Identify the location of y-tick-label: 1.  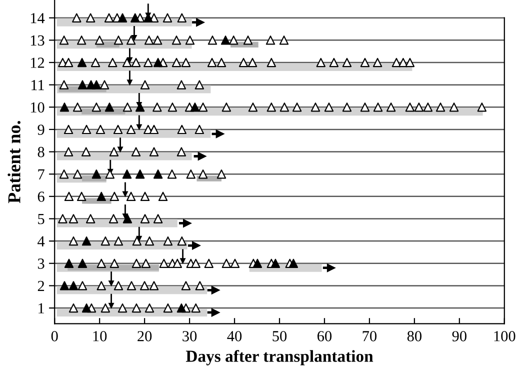
(41, 308).